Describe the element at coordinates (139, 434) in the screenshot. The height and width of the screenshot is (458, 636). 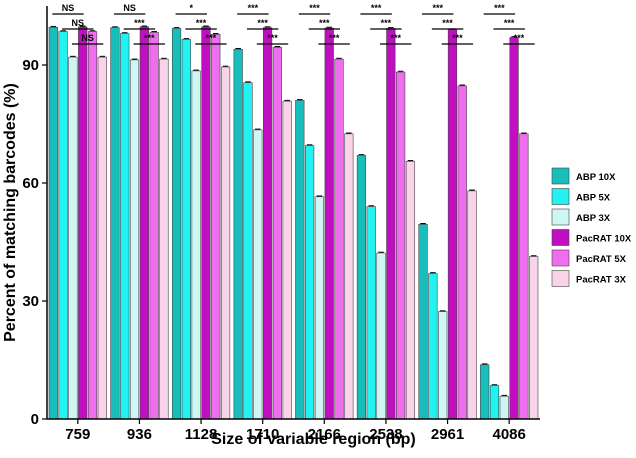
I see `x-tick-label: 936` at that location.